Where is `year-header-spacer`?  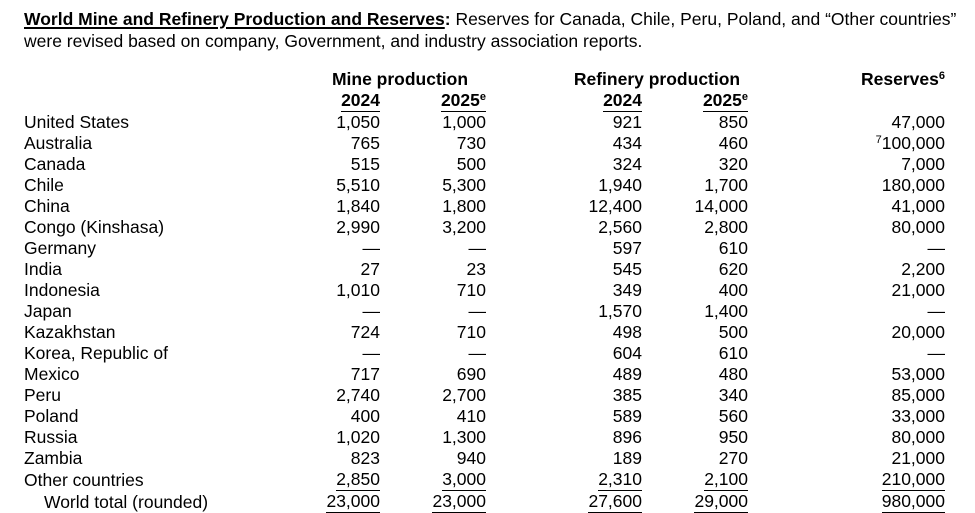 year-header-spacer is located at coordinates (169, 101).